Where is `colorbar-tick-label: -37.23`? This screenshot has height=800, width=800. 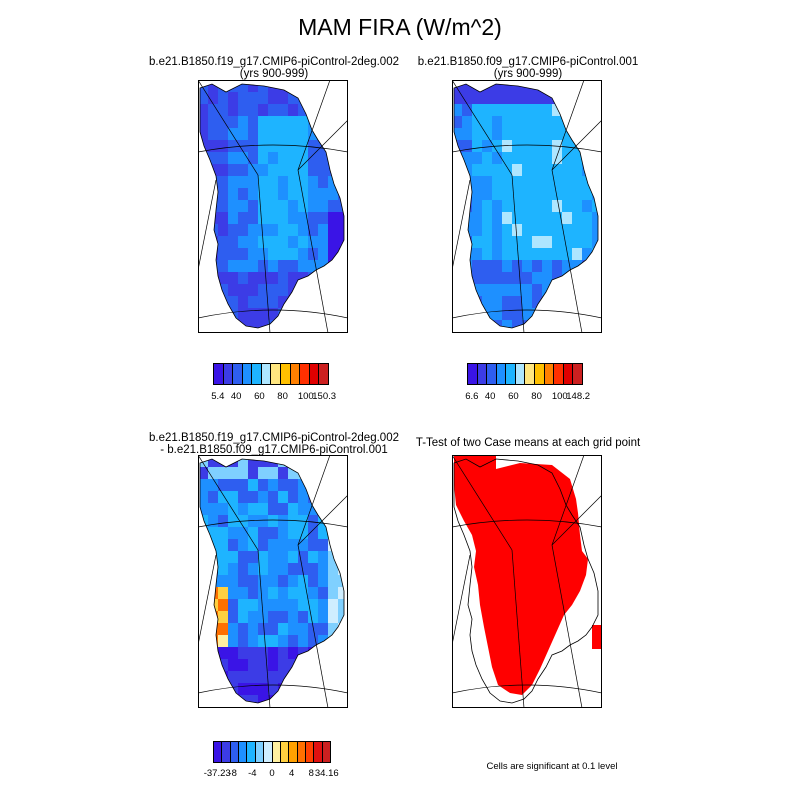
colorbar-tick-label: -37.23 is located at coordinates (217, 773).